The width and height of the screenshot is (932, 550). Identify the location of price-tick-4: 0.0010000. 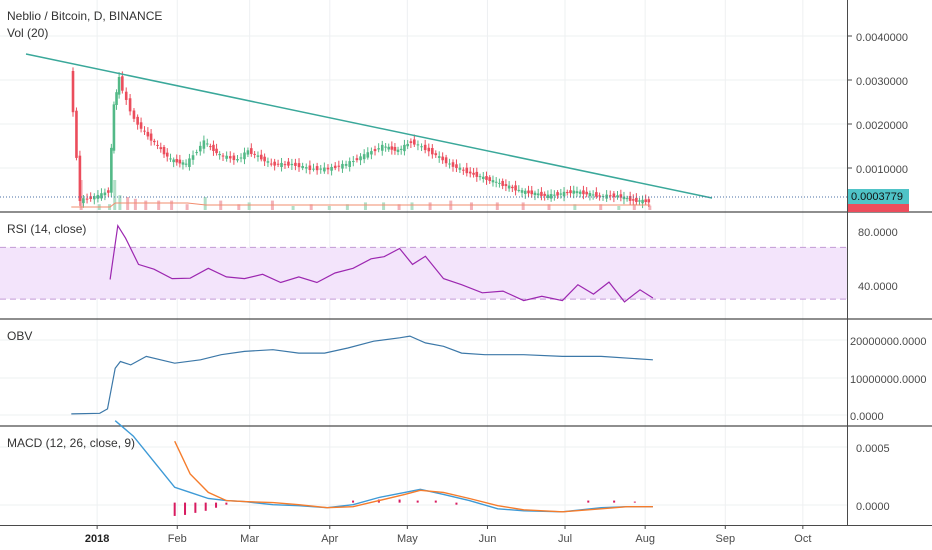
(882, 170).